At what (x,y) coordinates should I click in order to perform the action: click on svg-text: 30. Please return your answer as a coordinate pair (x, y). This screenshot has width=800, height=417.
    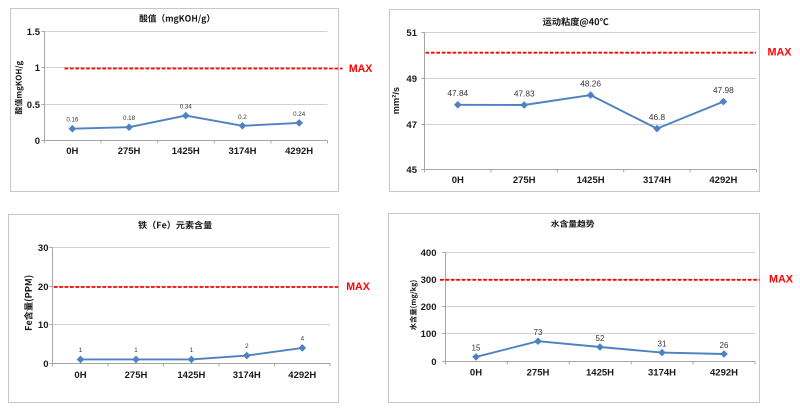
    Looking at the image, I should click on (43, 248).